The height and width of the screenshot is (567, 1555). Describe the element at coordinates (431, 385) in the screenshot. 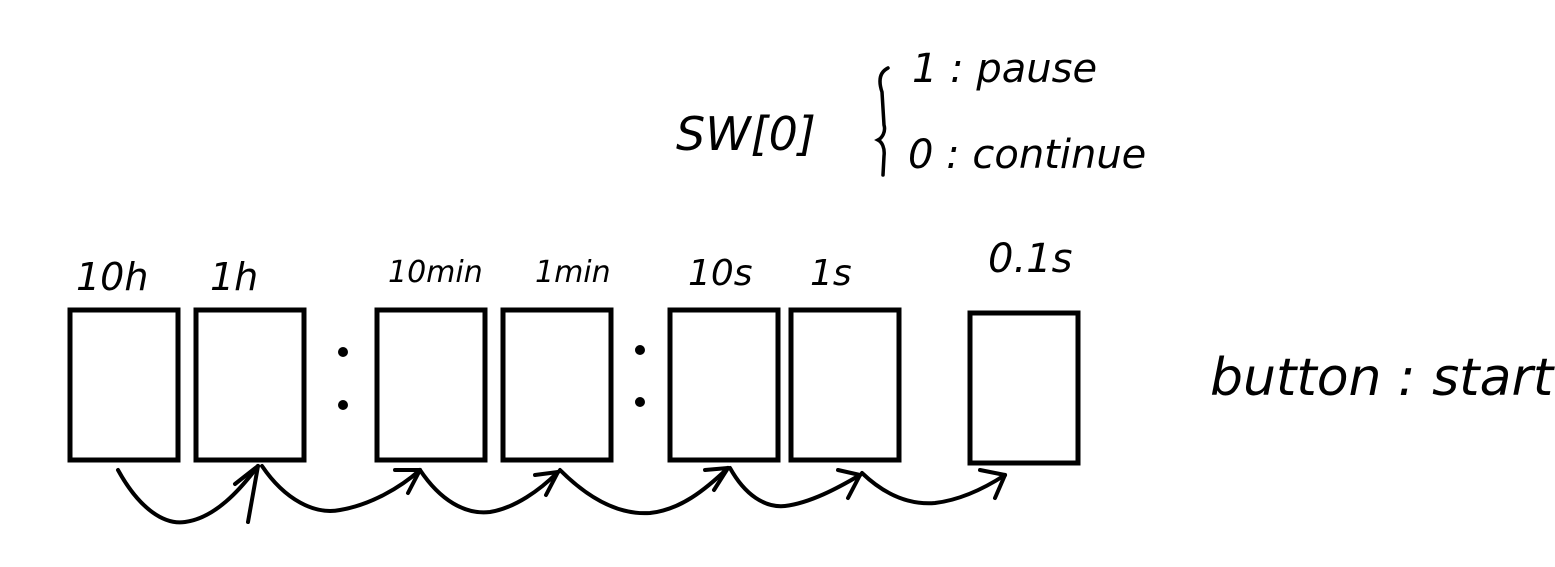

I see `digit-box-10min` at that location.